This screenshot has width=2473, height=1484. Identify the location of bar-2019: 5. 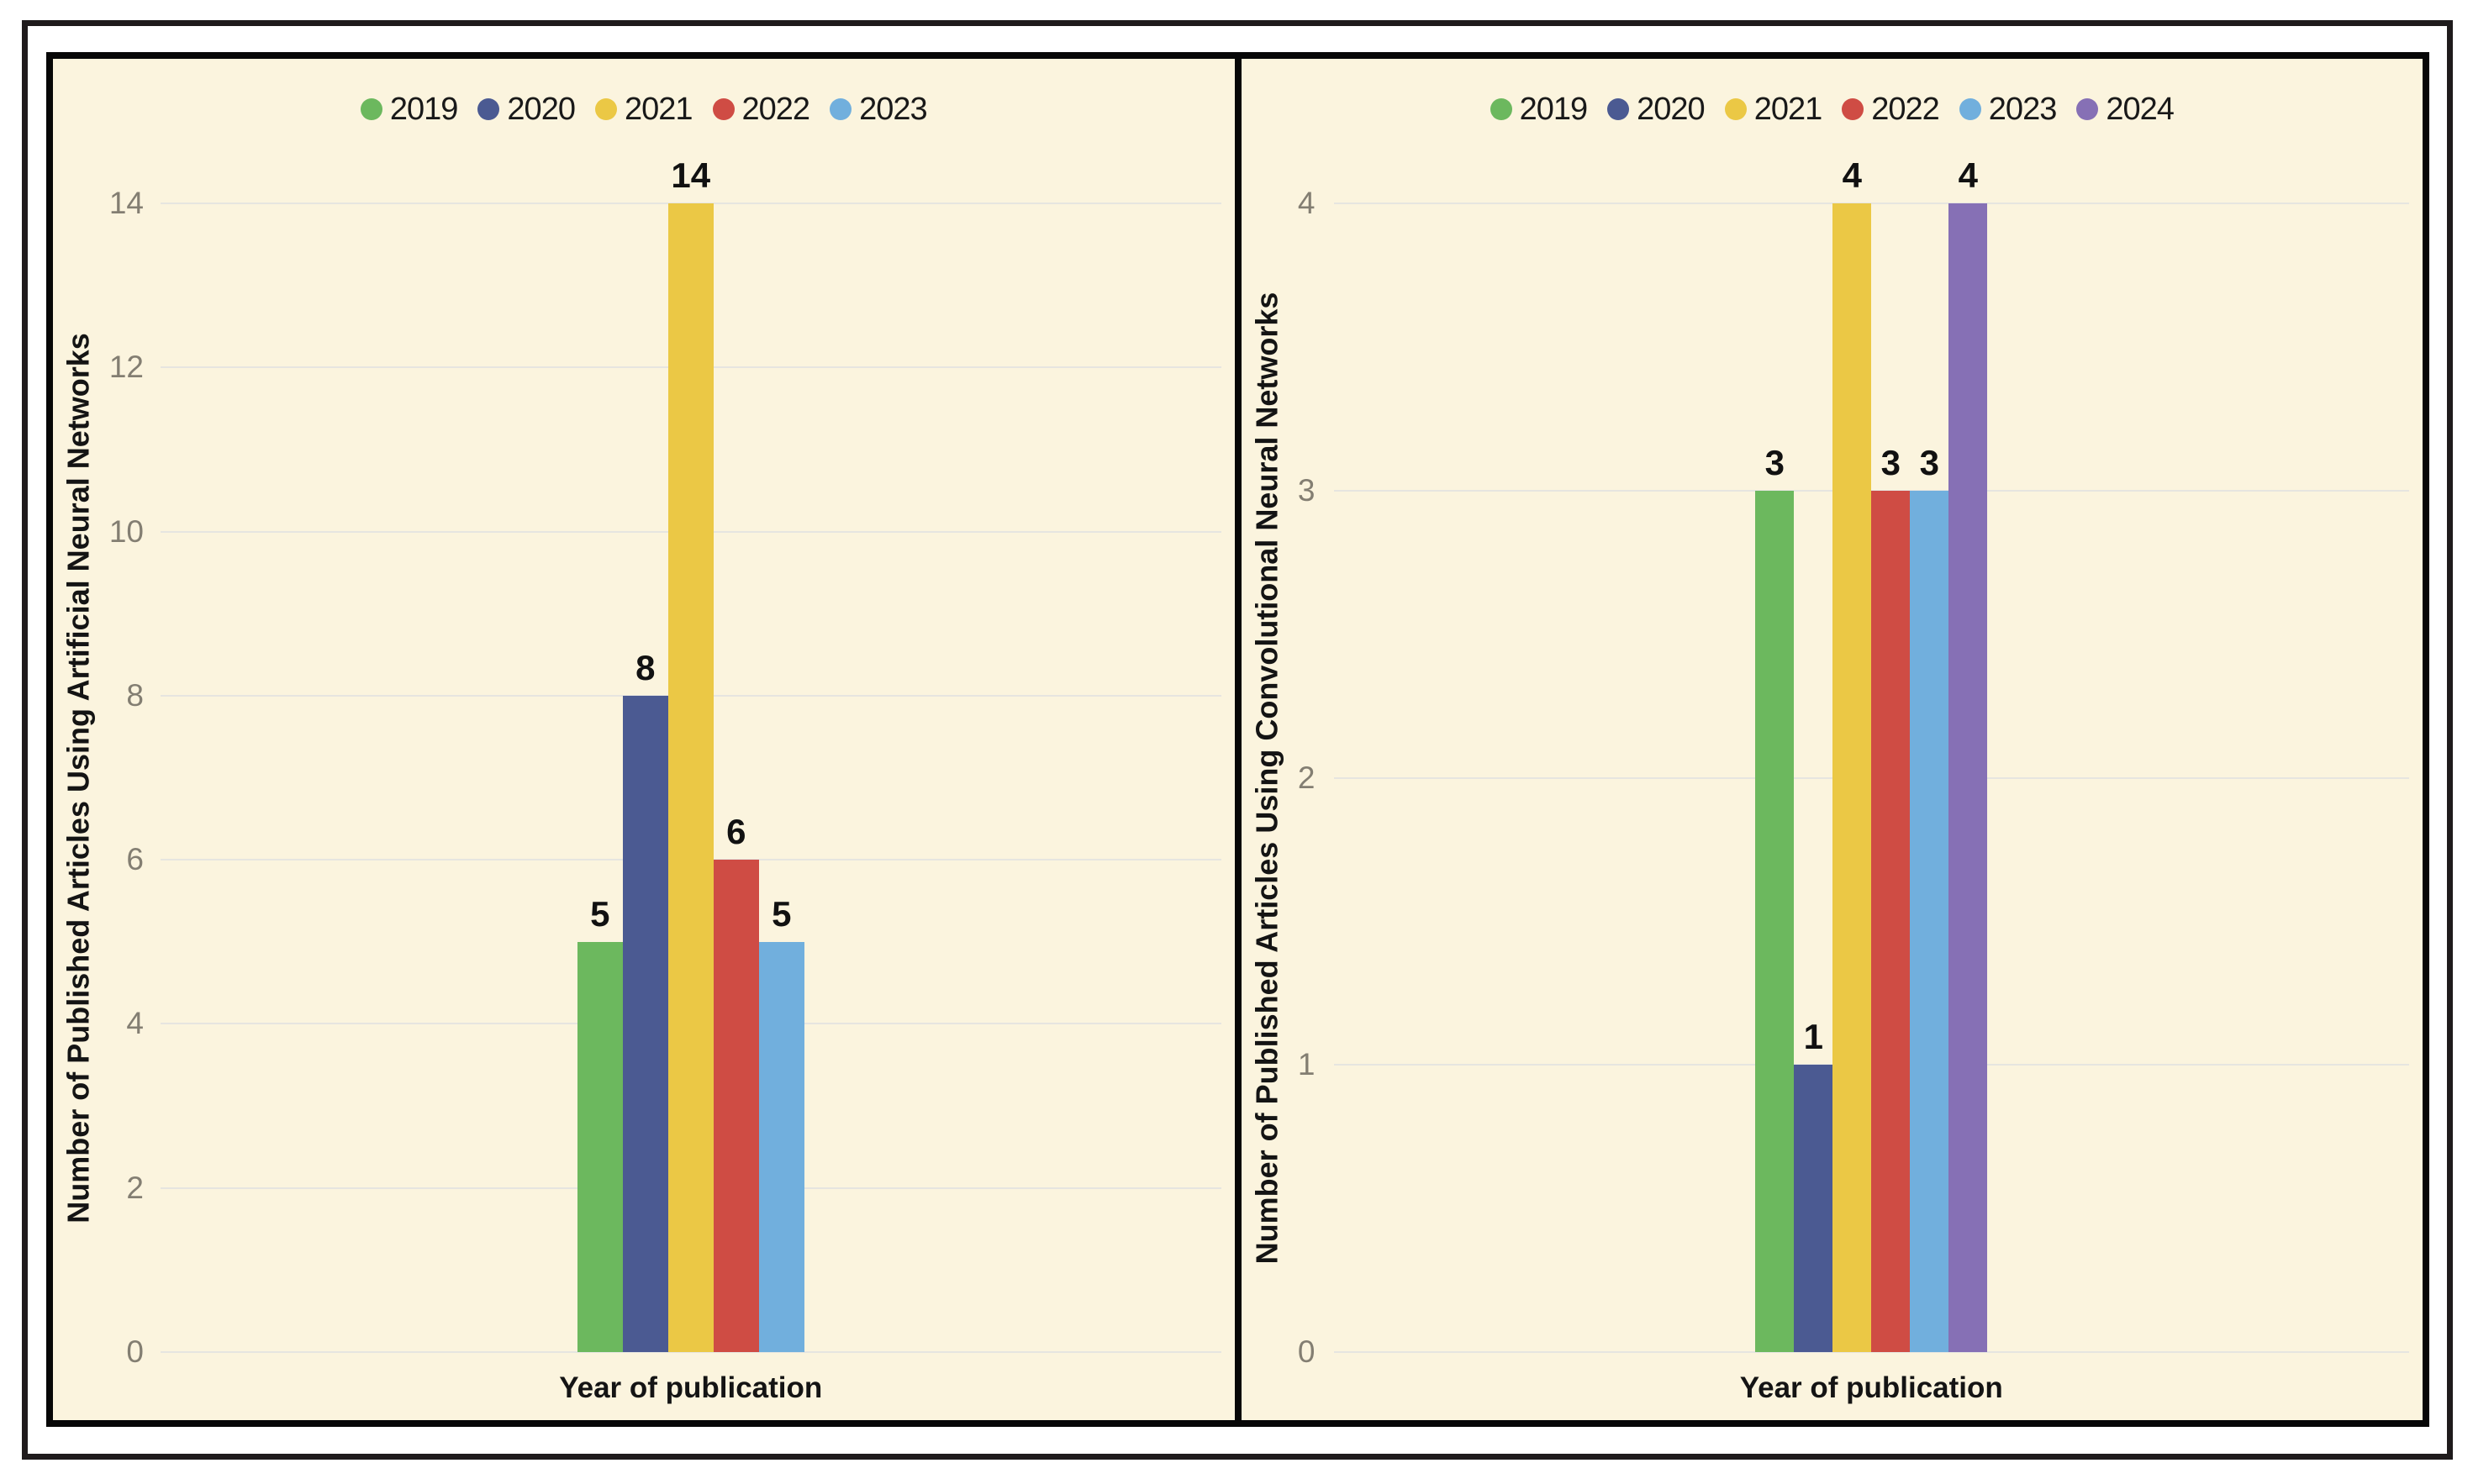
(600, 1124).